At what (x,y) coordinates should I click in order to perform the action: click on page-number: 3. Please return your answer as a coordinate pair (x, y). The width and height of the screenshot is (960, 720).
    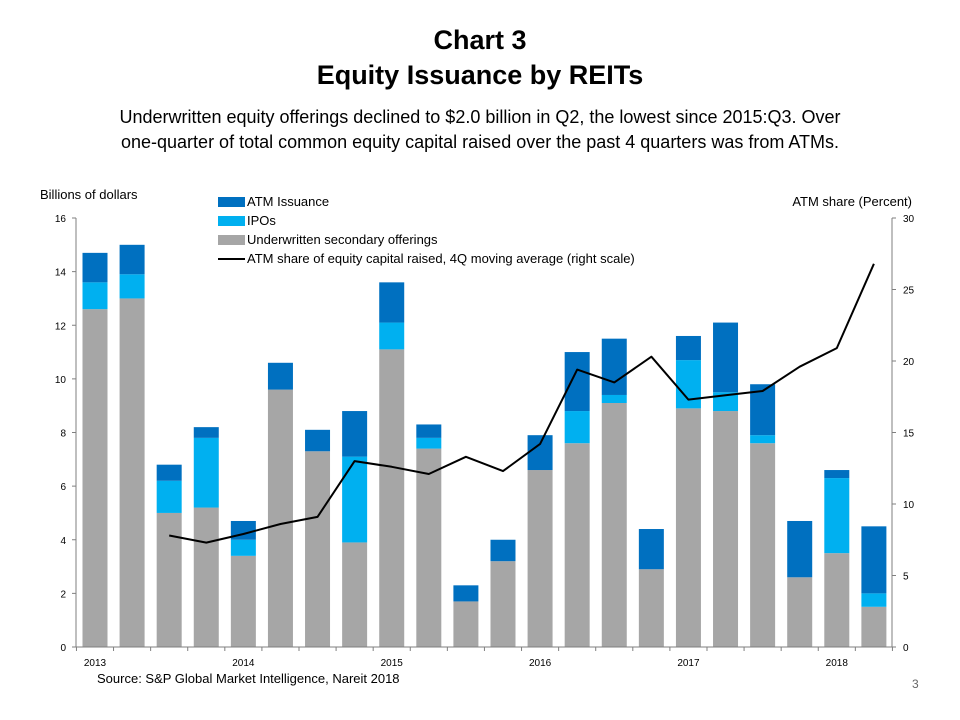
    Looking at the image, I should click on (915, 684).